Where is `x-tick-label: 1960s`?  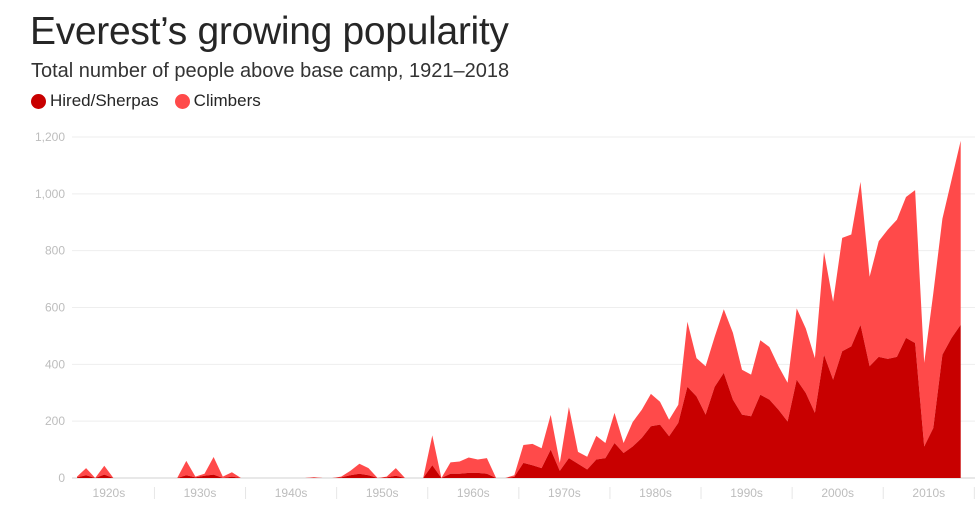
x-tick-label: 1960s is located at coordinates (473, 493).